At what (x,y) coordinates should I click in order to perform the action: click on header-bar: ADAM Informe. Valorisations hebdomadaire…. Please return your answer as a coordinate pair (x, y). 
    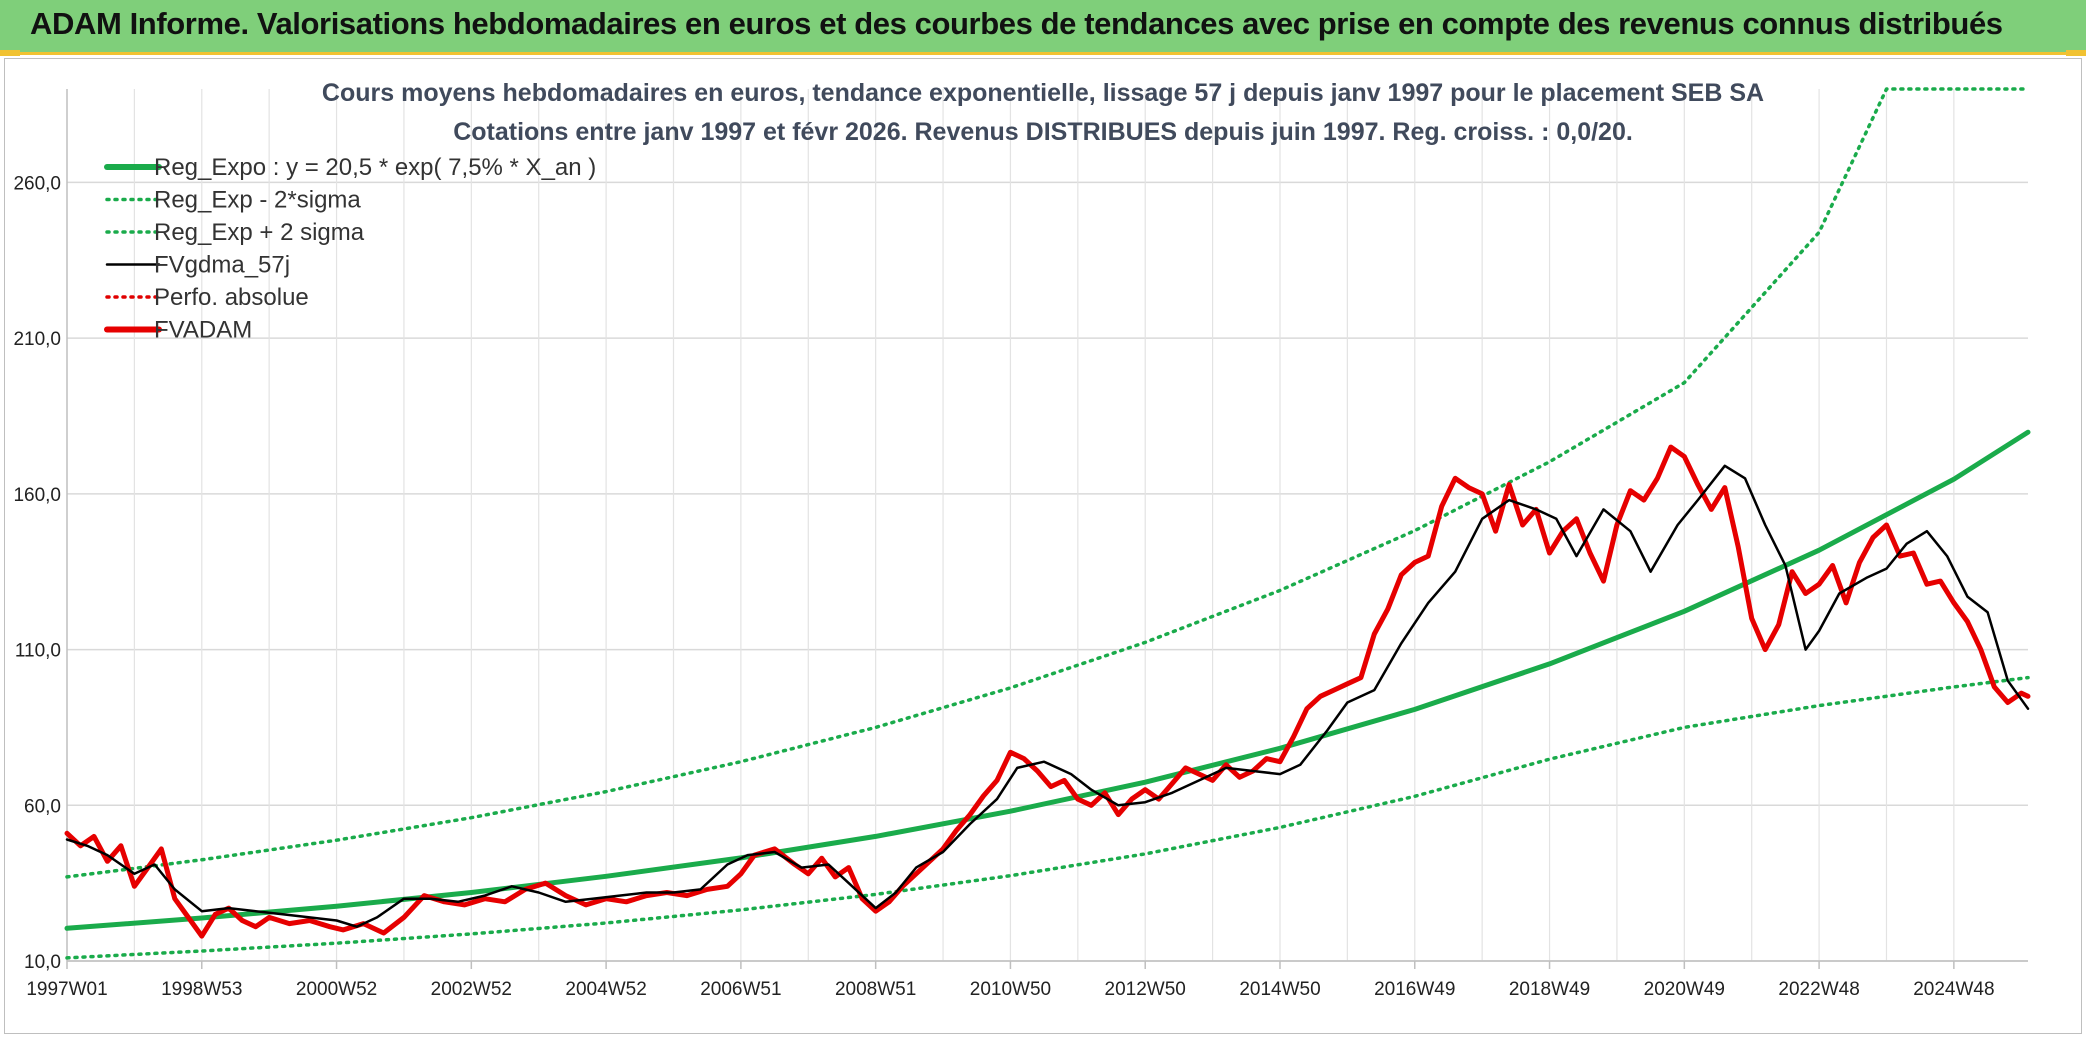
    Looking at the image, I should click on (1043, 27).